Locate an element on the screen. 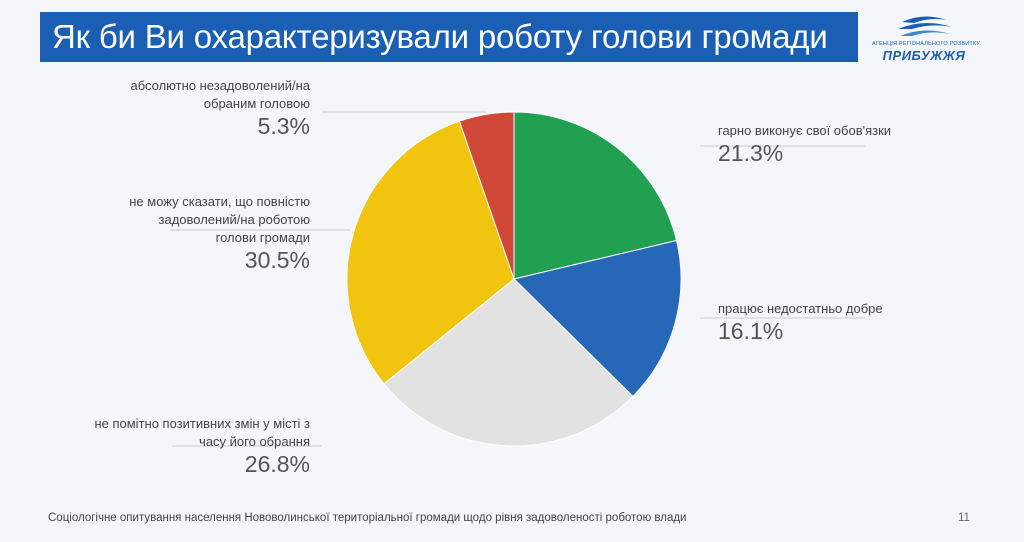 This screenshot has height=542, width=1024. slice-category-label: абсолютно незадоволений/на is located at coordinates (220, 85).